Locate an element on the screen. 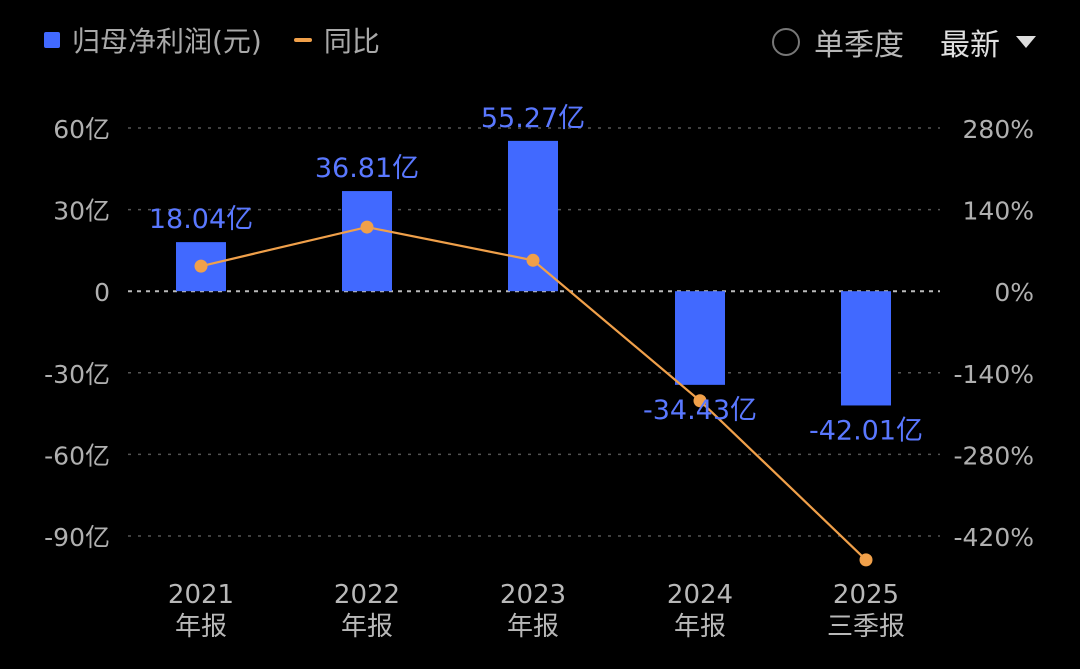 The height and width of the screenshot is (669, 1080). chart-header: 归母净利润(元) 同比 单季度 最新 is located at coordinates (540, 40).